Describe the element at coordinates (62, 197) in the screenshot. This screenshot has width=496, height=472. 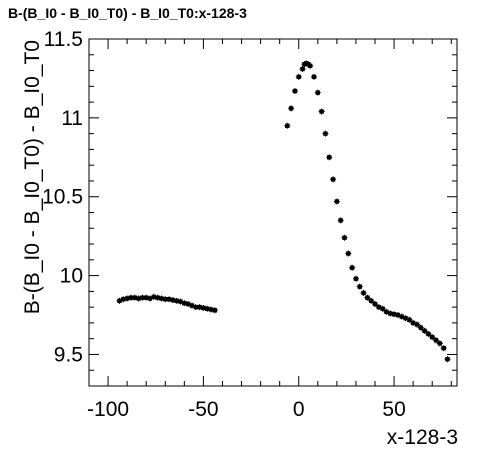
I see `y-tick-label: 10.5` at that location.